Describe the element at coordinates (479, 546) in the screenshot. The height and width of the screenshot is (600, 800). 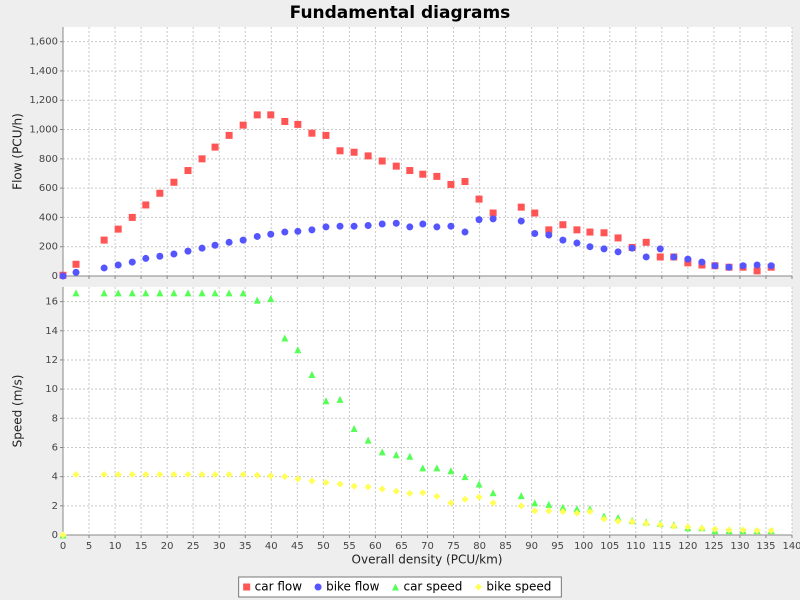
I see `x-tick-label: 80` at that location.